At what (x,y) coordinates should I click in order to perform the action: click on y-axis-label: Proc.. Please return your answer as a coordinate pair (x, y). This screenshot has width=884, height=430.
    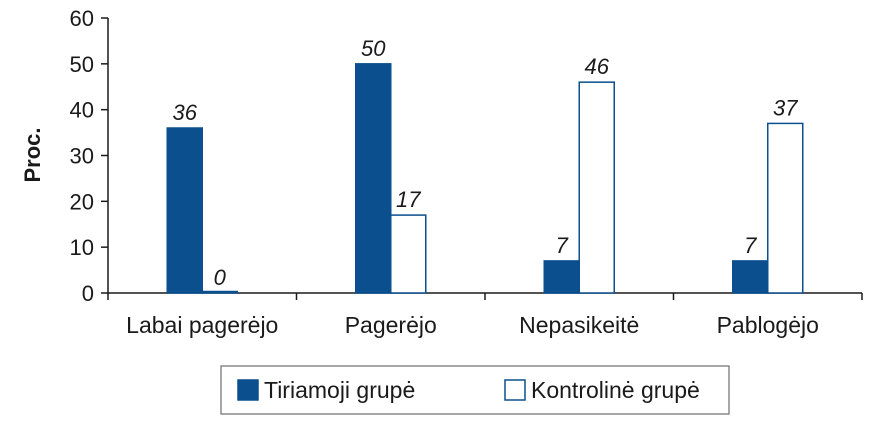
    Looking at the image, I should click on (32, 154).